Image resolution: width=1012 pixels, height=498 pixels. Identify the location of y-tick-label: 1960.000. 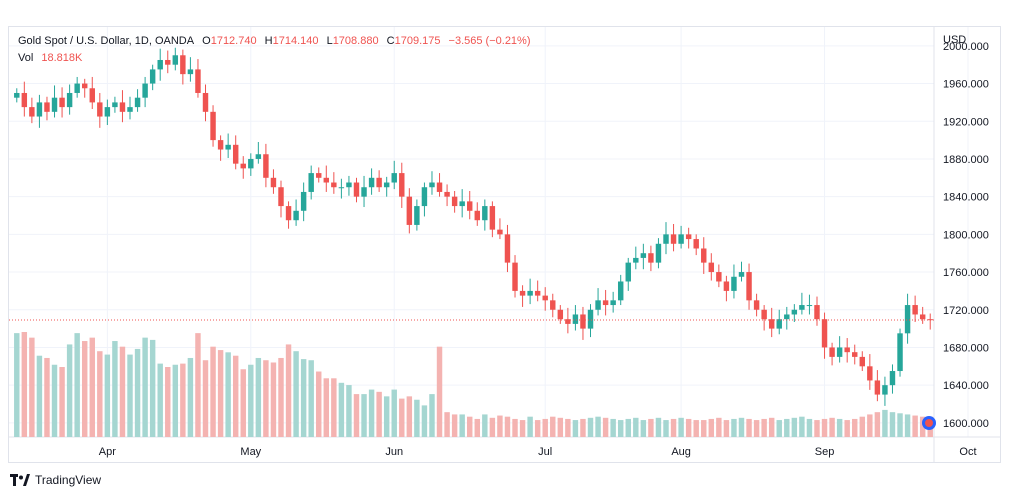
(966, 85).